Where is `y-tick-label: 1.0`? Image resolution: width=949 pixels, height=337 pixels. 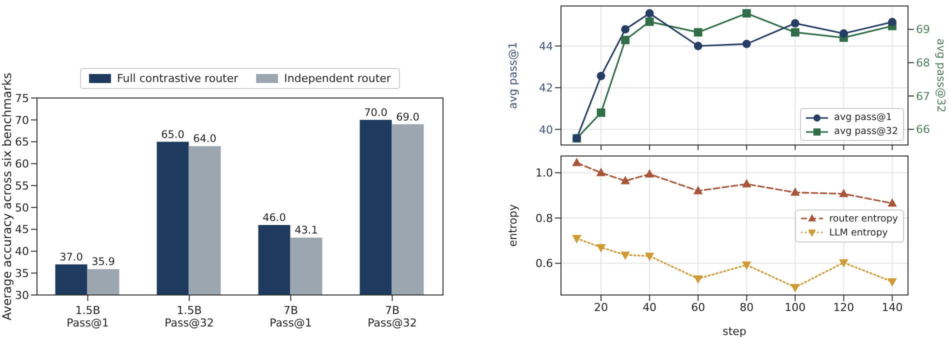
y-tick-label: 1.0 is located at coordinates (544, 173).